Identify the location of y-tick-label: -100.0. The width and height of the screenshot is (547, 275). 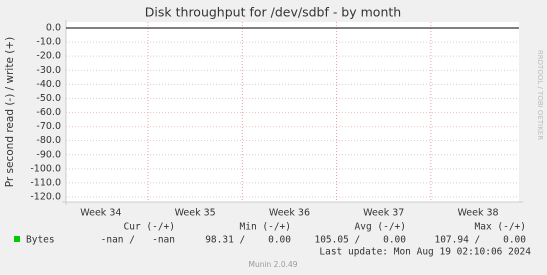
(45, 168).